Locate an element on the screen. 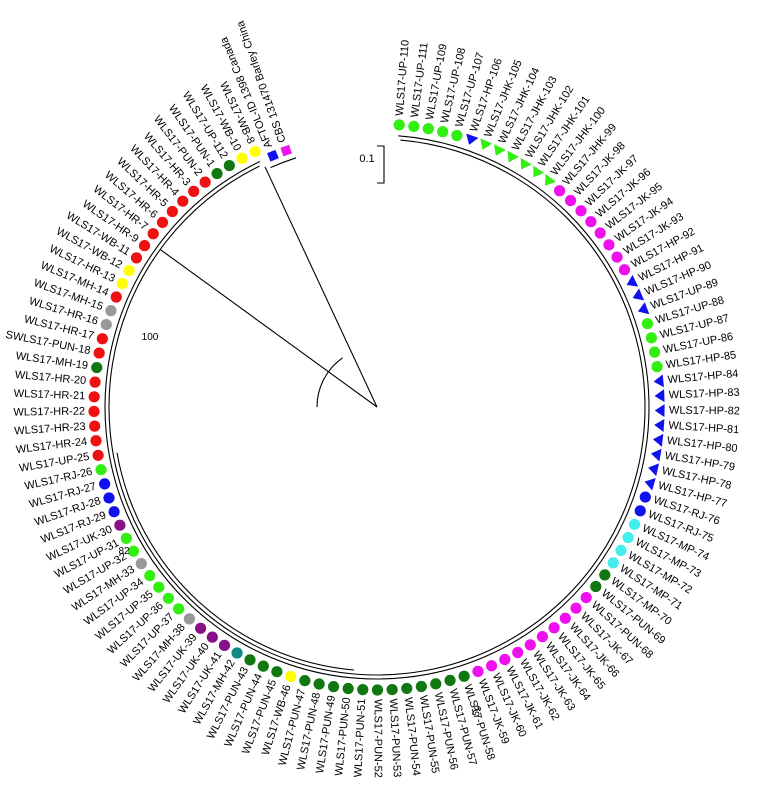 The width and height of the screenshot is (779, 810). outgroup-branch is located at coordinates (321, 287).